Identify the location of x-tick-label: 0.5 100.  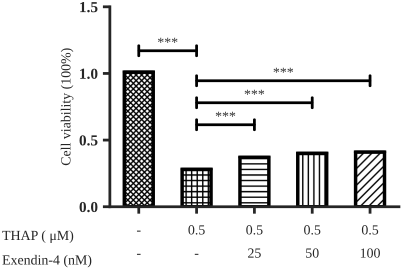
(370, 241).